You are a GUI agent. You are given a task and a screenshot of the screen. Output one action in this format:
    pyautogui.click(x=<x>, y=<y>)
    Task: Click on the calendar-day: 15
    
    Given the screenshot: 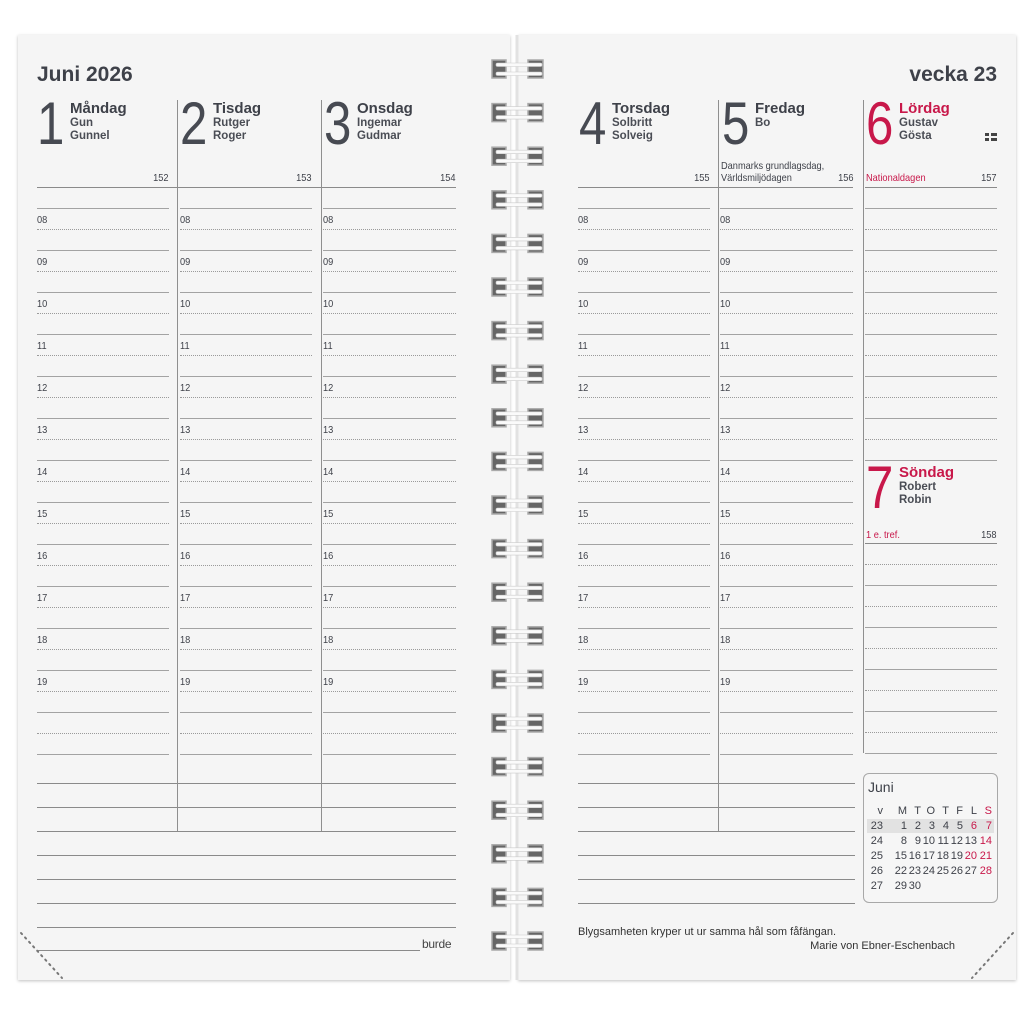 What is the action you would take?
    pyautogui.click(x=900, y=856)
    